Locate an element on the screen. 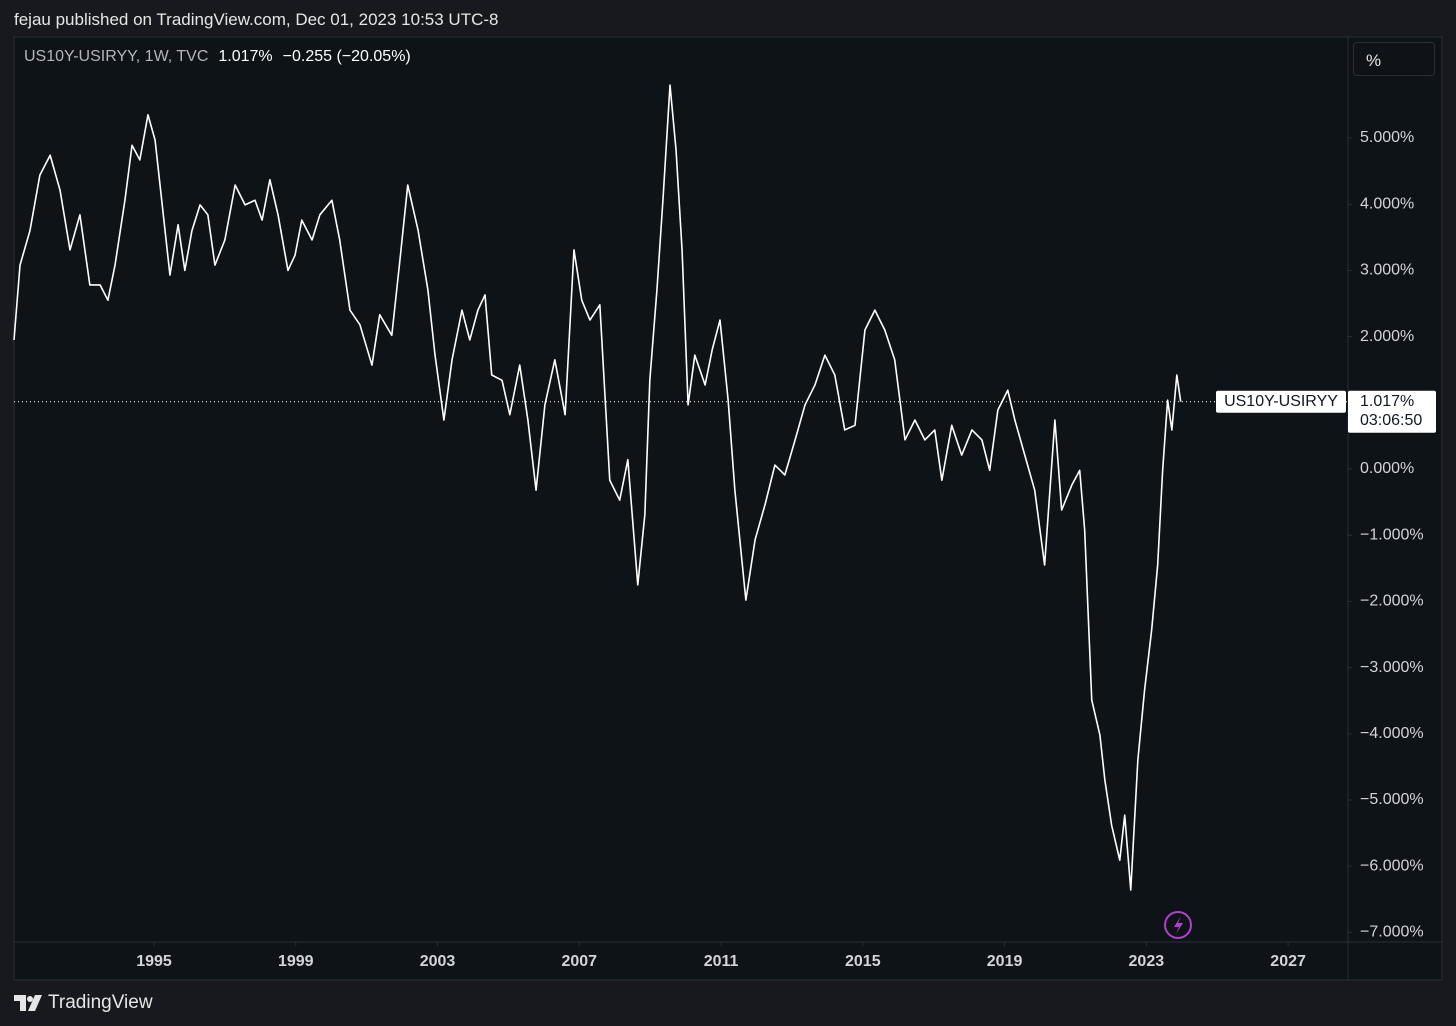 The image size is (1456, 1026). x-tick-label: 2023 is located at coordinates (1147, 961).